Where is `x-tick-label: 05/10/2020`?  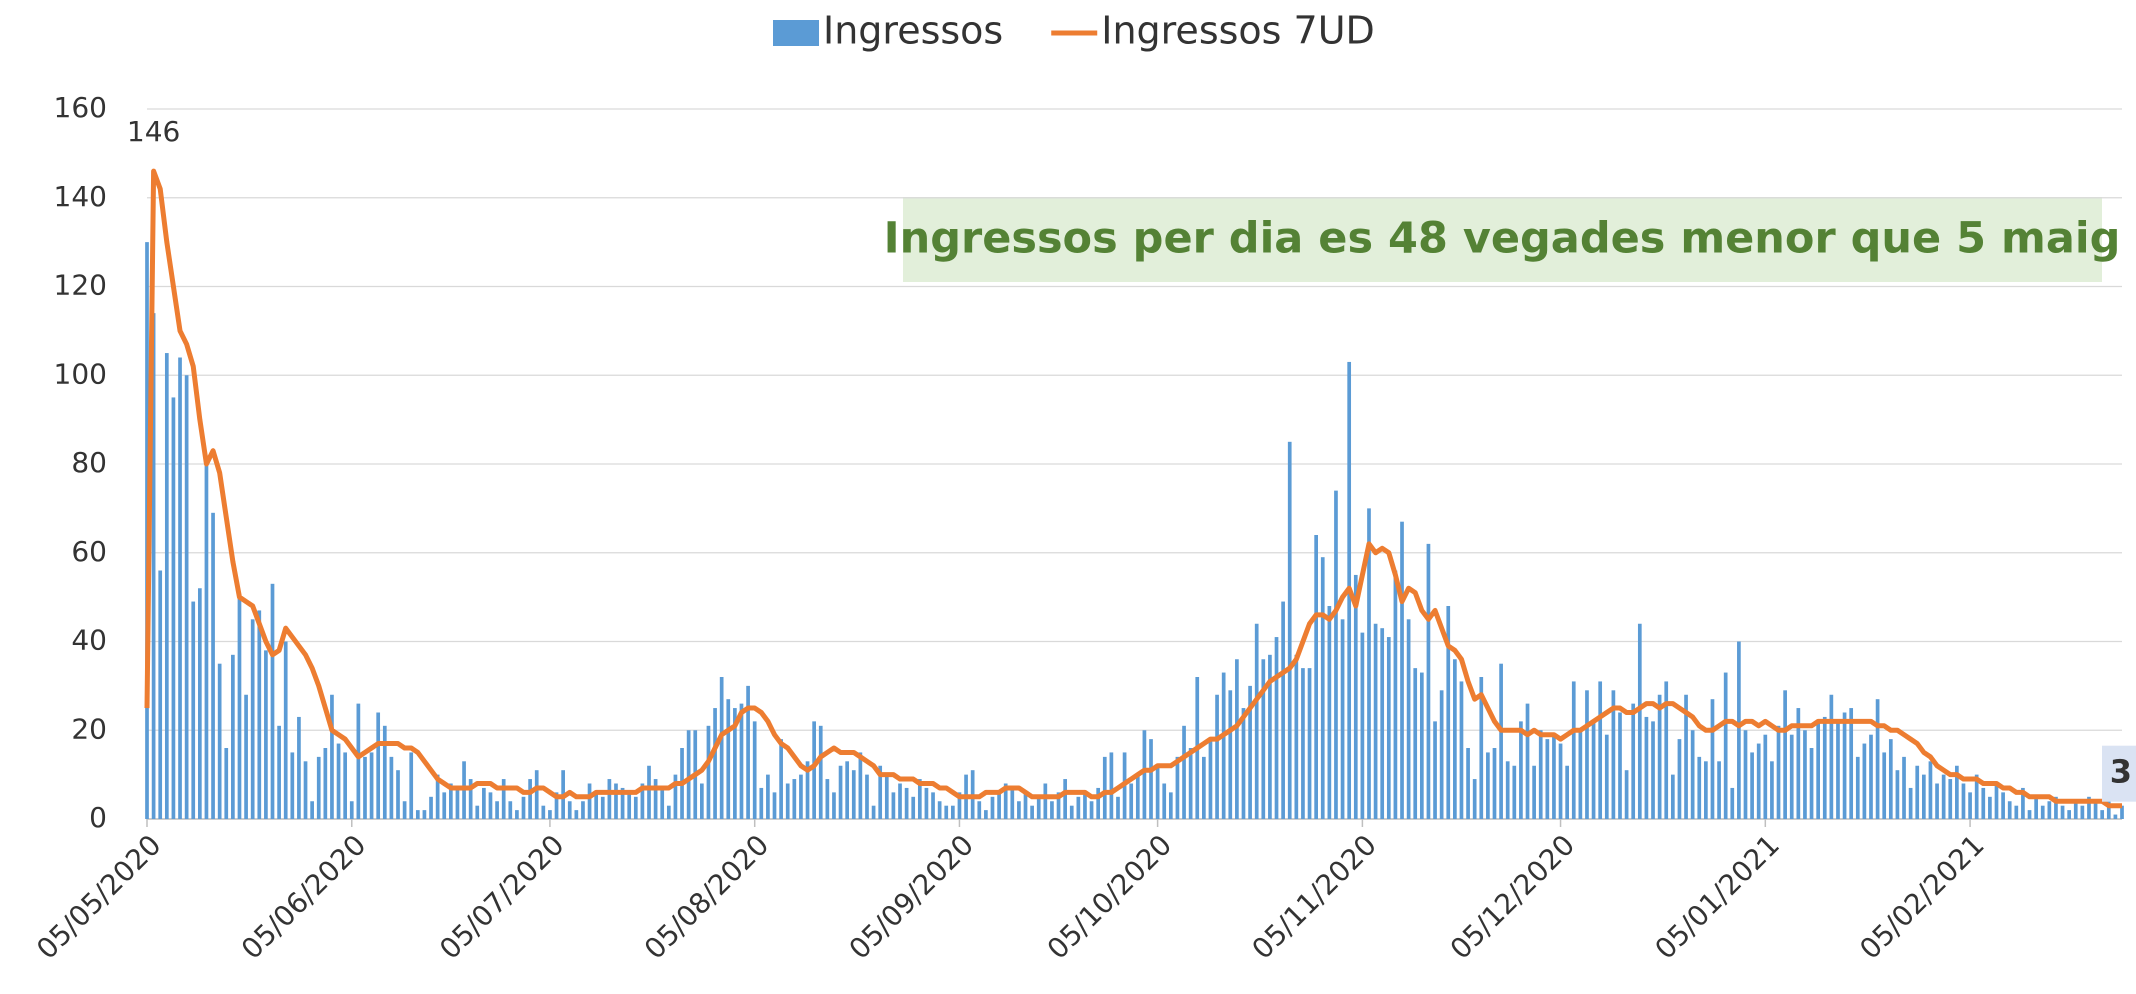 x-tick-label: 05/10/2020 is located at coordinates (1109, 896).